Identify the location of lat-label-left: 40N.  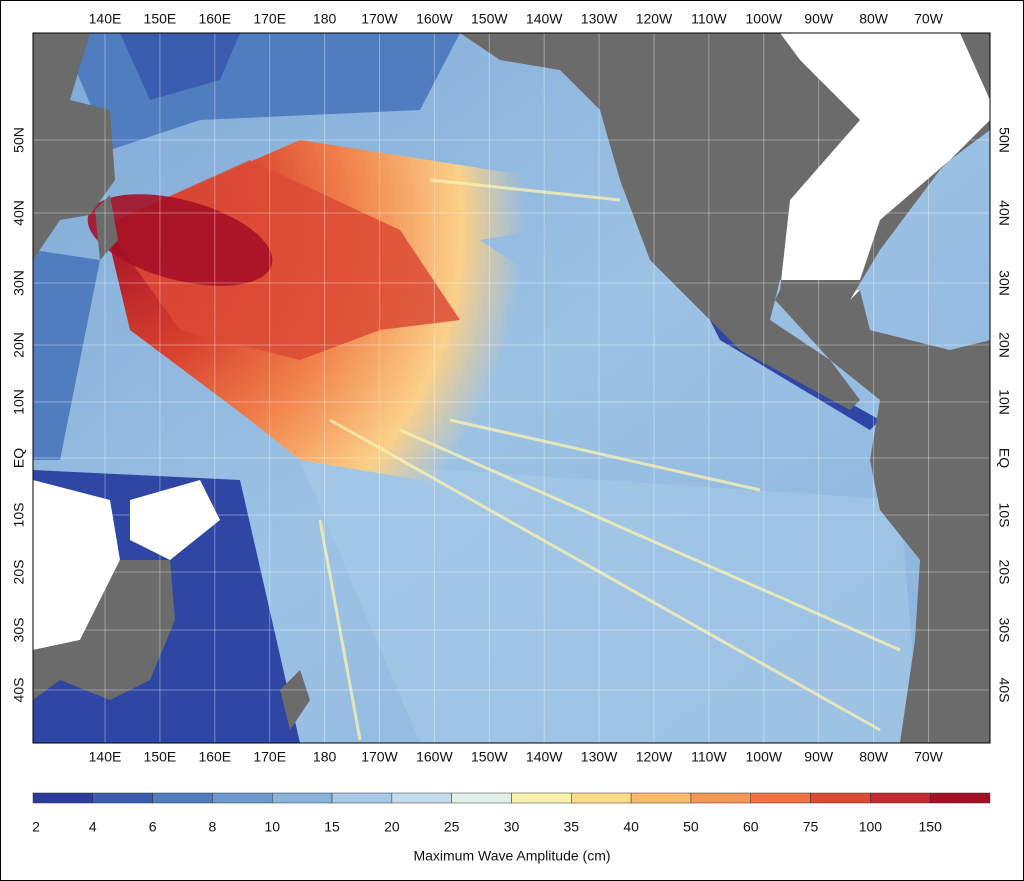
(19, 213).